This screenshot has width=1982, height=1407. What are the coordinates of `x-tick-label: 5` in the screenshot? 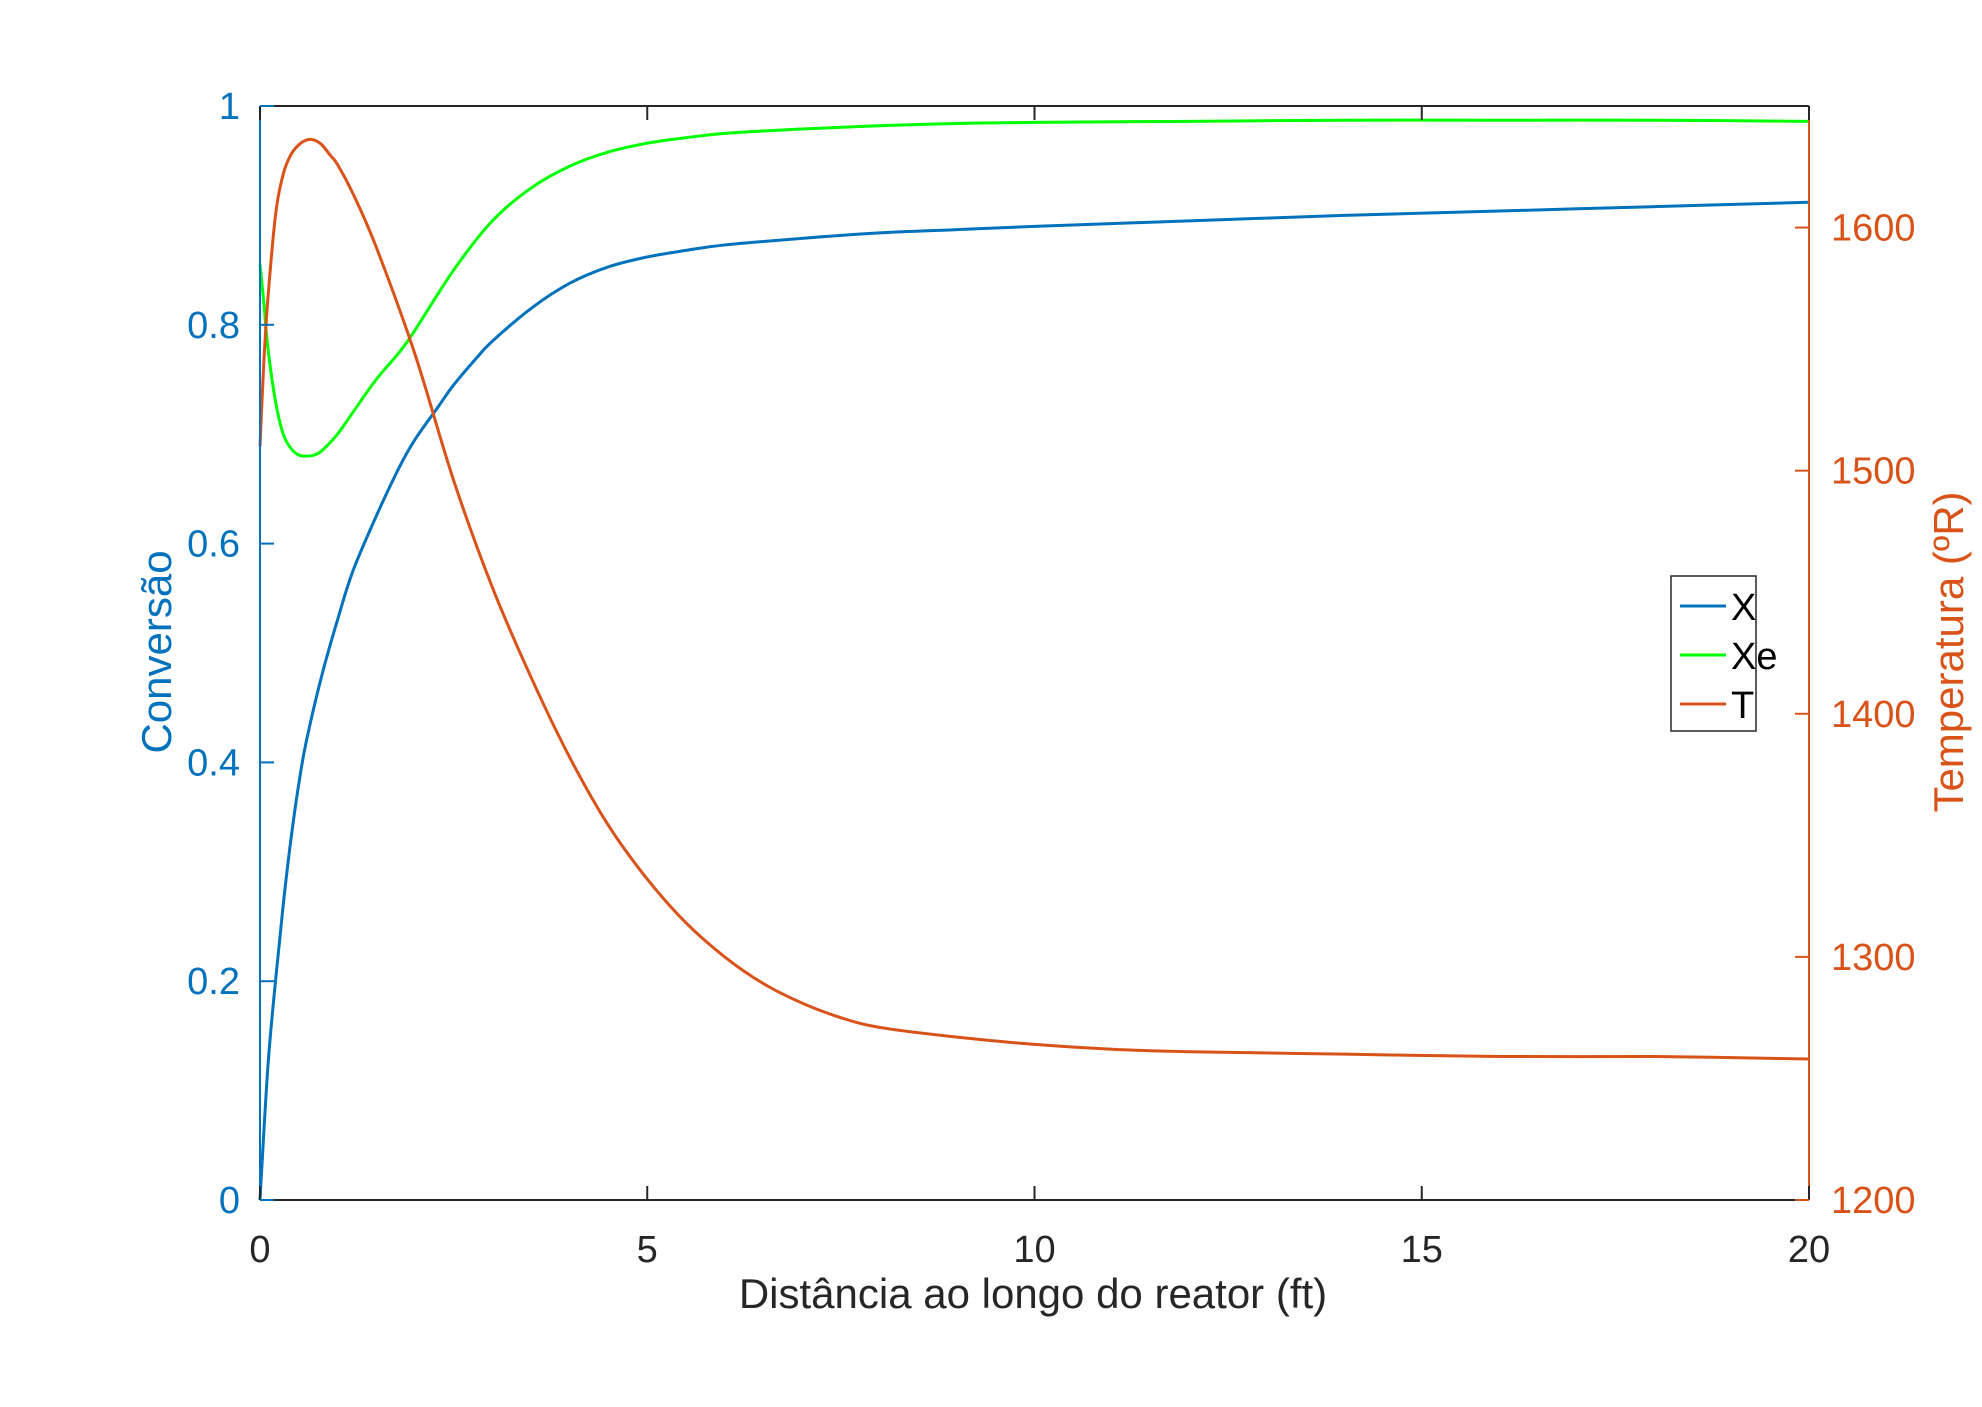 It's located at (647, 1250).